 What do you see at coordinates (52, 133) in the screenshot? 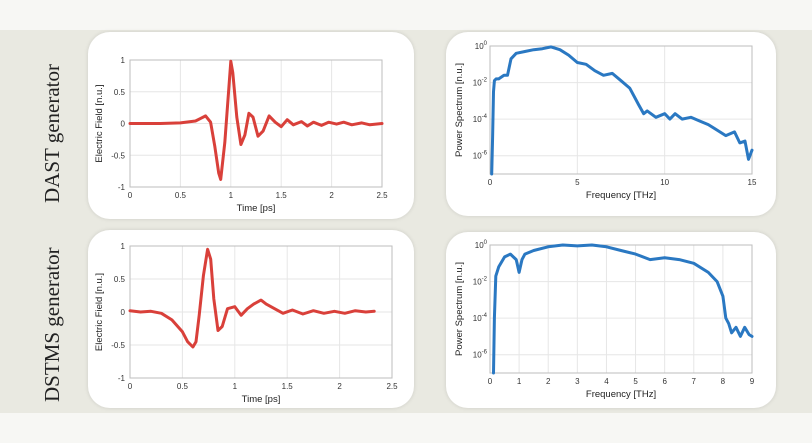
I see `row-label-dast: DAST generator` at bounding box center [52, 133].